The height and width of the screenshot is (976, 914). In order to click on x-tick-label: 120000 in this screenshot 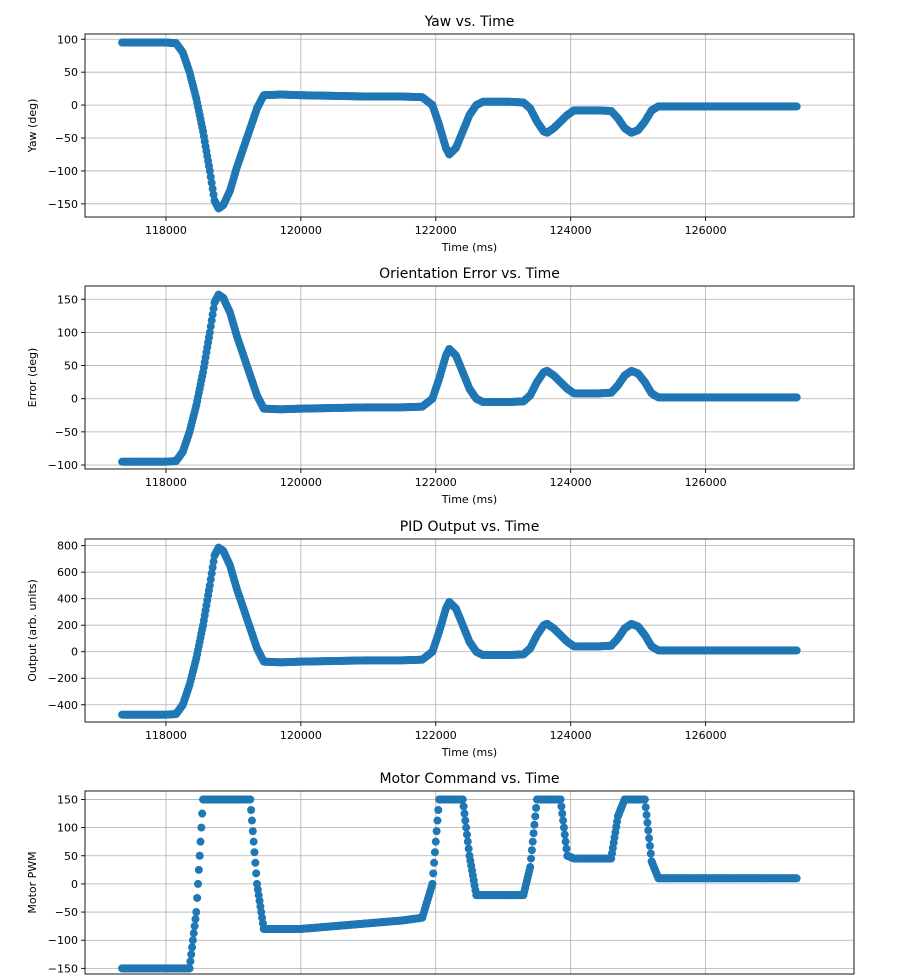, I will do `click(301, 735)`.